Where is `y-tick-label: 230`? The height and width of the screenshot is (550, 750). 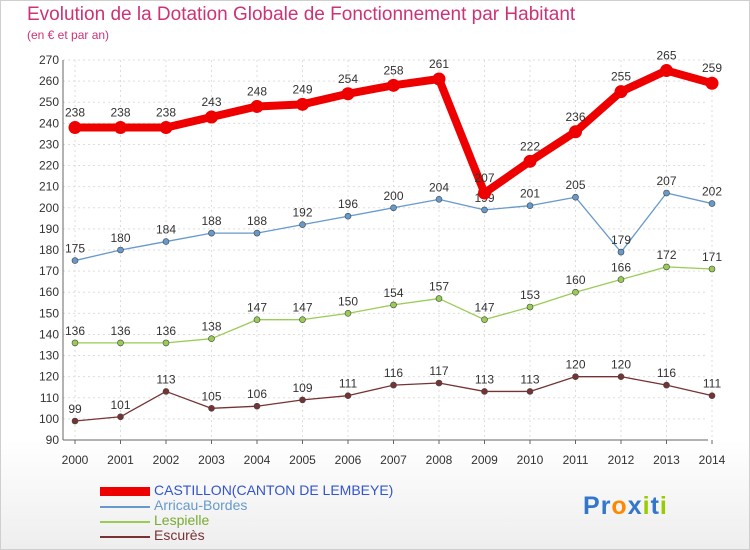
y-tick-label: 230 is located at coordinates (49, 144).